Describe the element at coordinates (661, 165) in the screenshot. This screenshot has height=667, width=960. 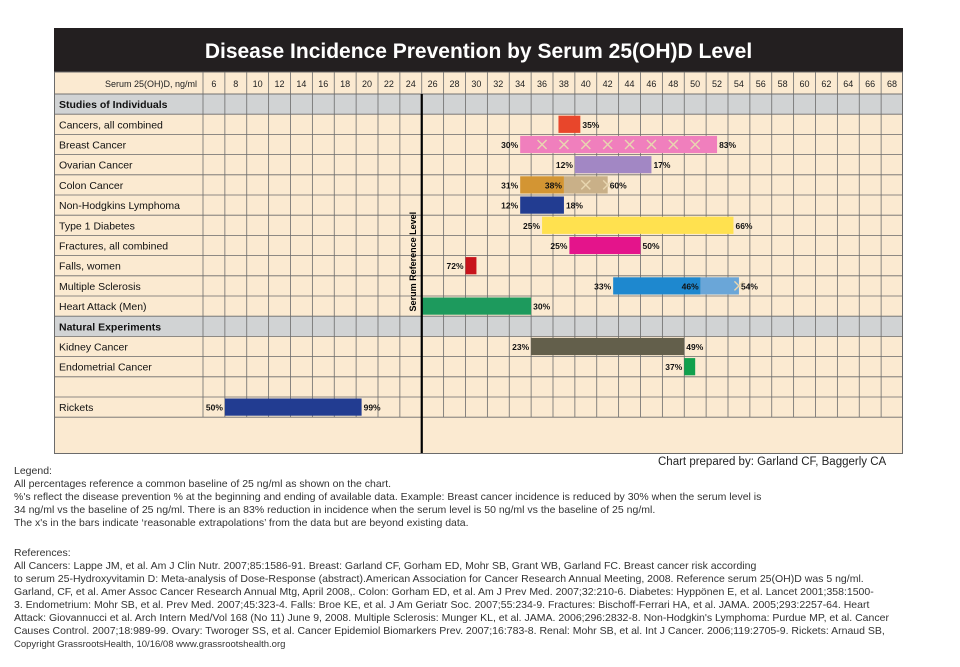
I see `data-label: 17%` at that location.